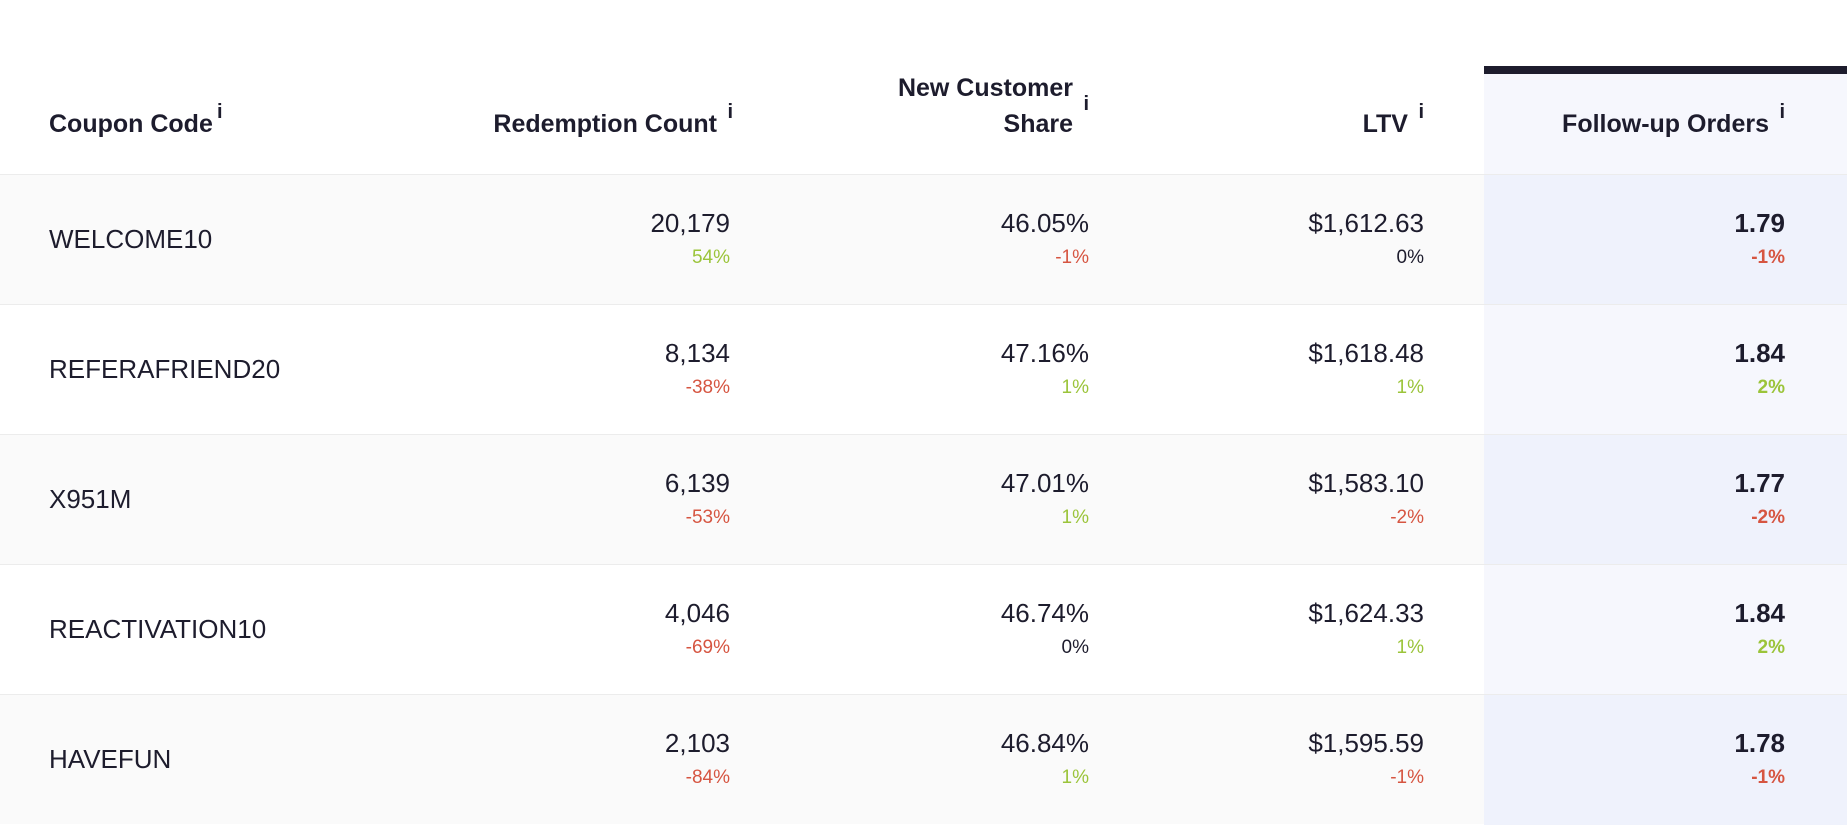 Image resolution: width=1847 pixels, height=825 pixels. What do you see at coordinates (697, 483) in the screenshot?
I see `redemption-count-value: 6,139` at bounding box center [697, 483].